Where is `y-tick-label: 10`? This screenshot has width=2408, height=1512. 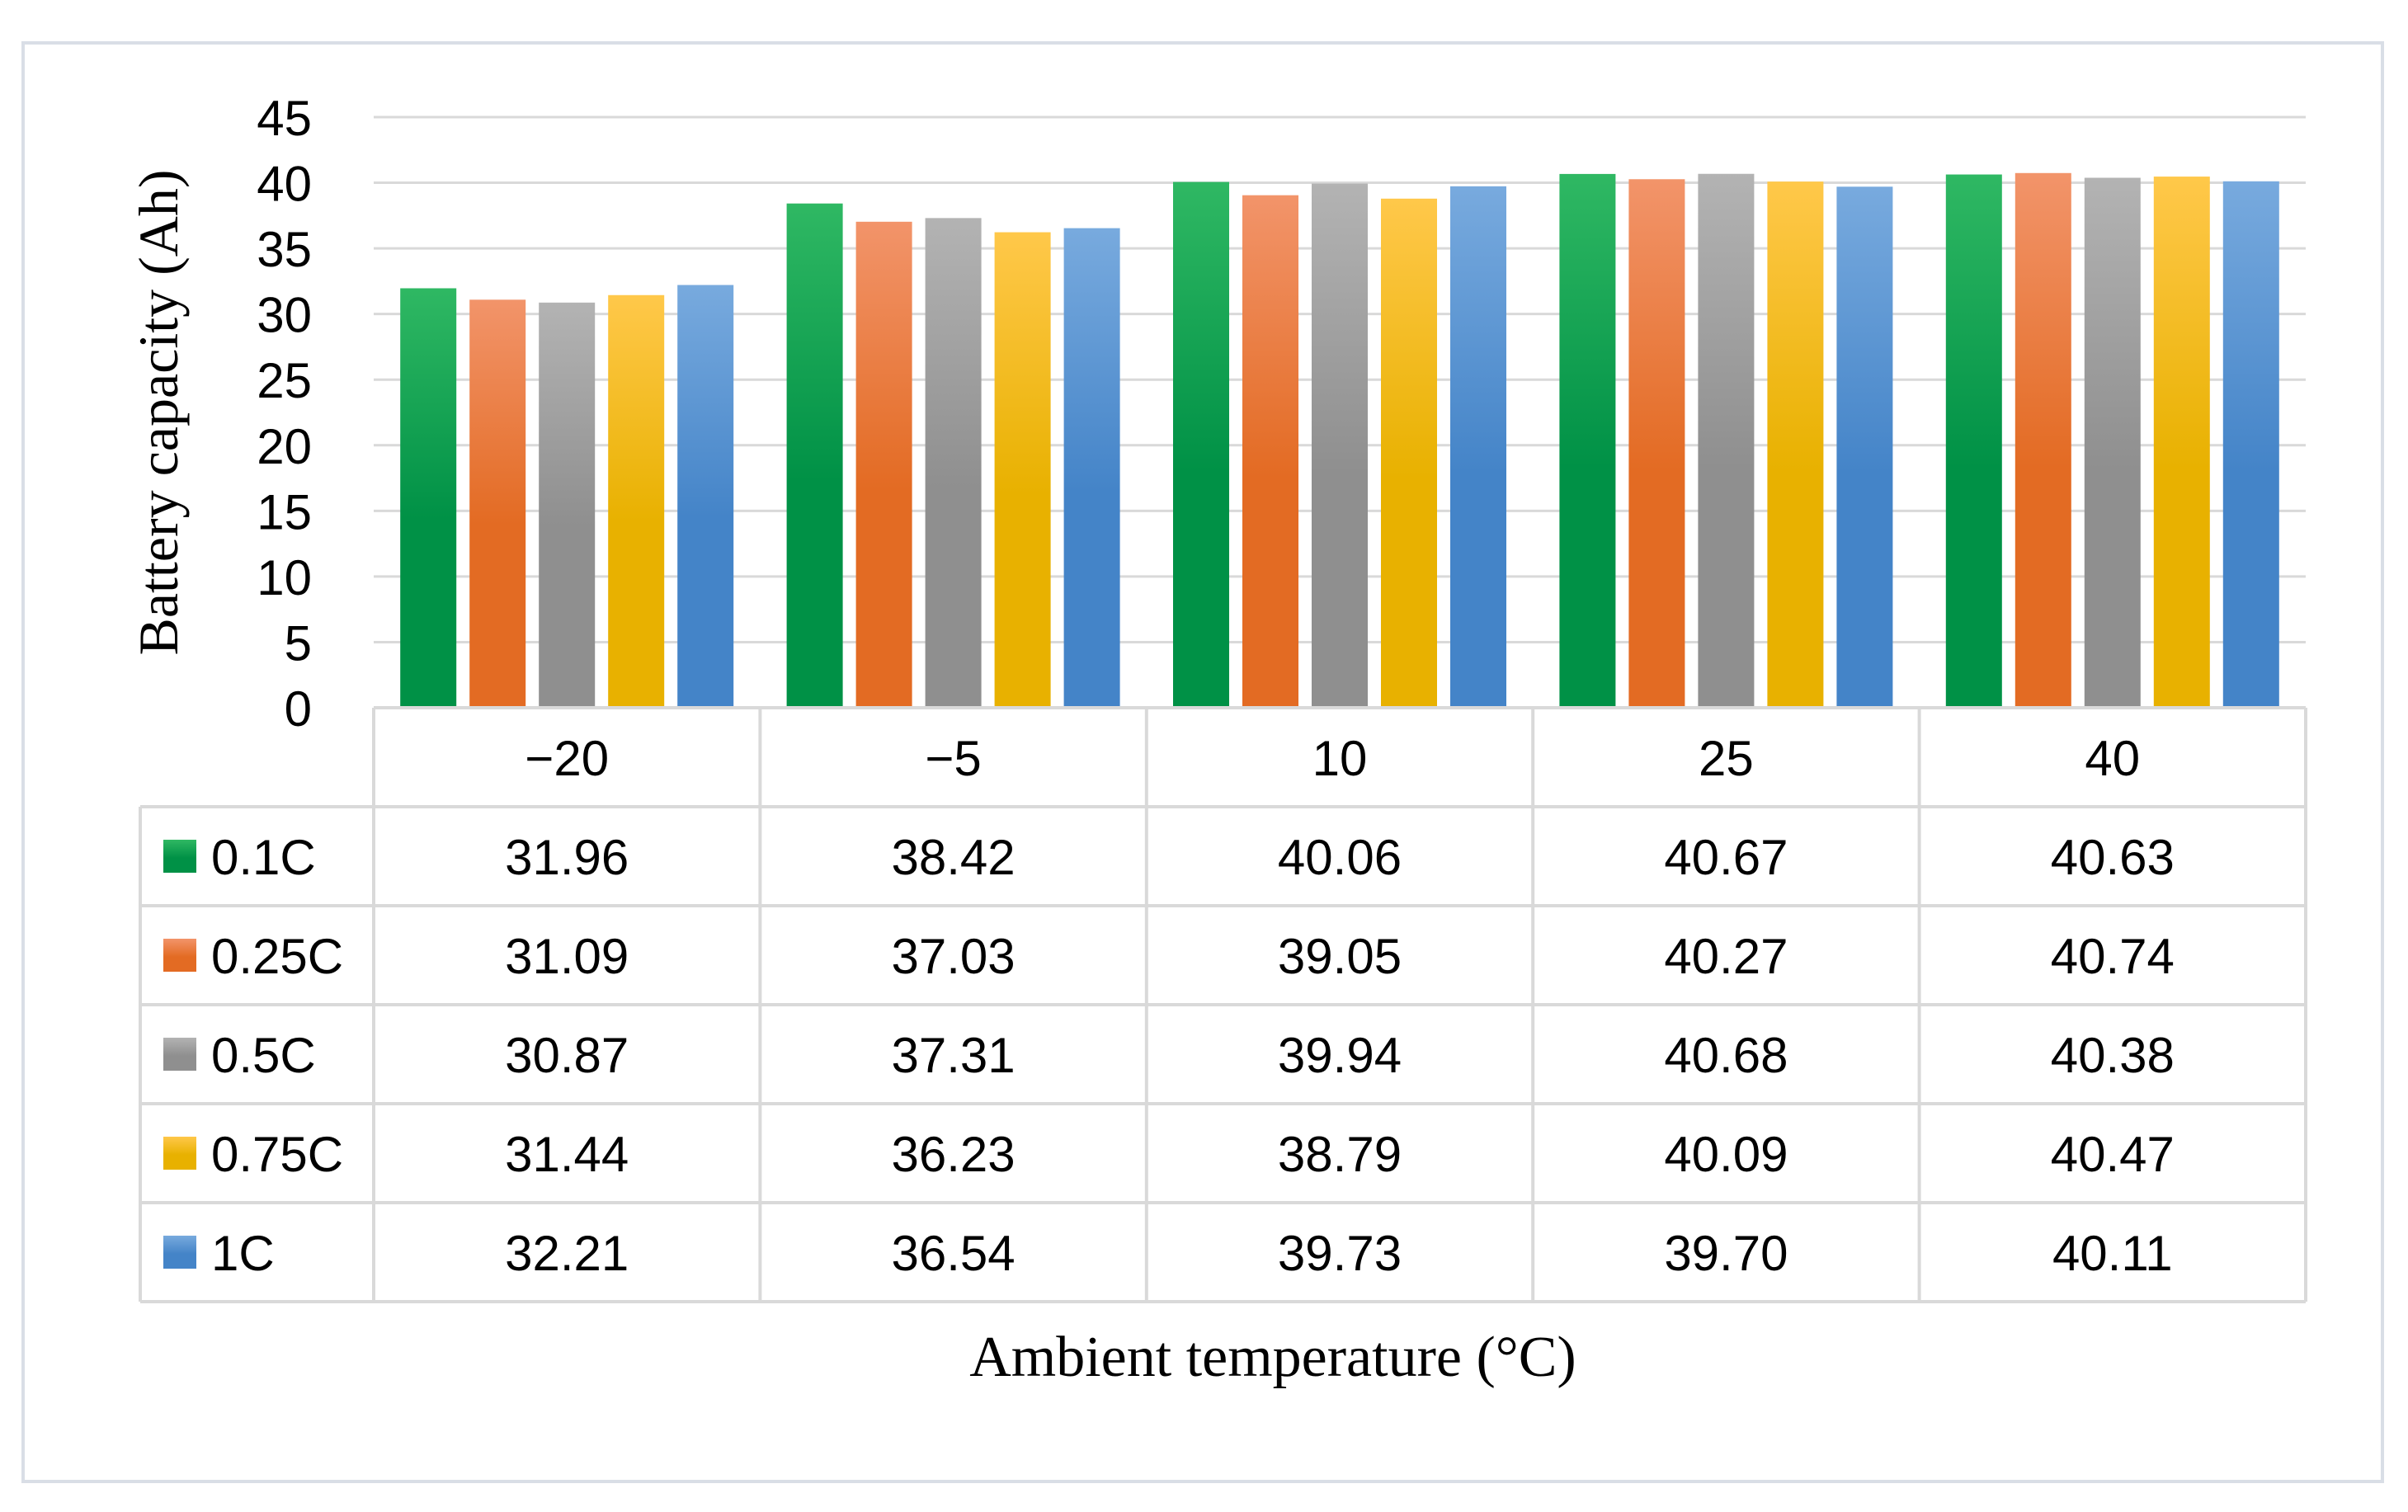
y-tick-label: 10 is located at coordinates (284, 577).